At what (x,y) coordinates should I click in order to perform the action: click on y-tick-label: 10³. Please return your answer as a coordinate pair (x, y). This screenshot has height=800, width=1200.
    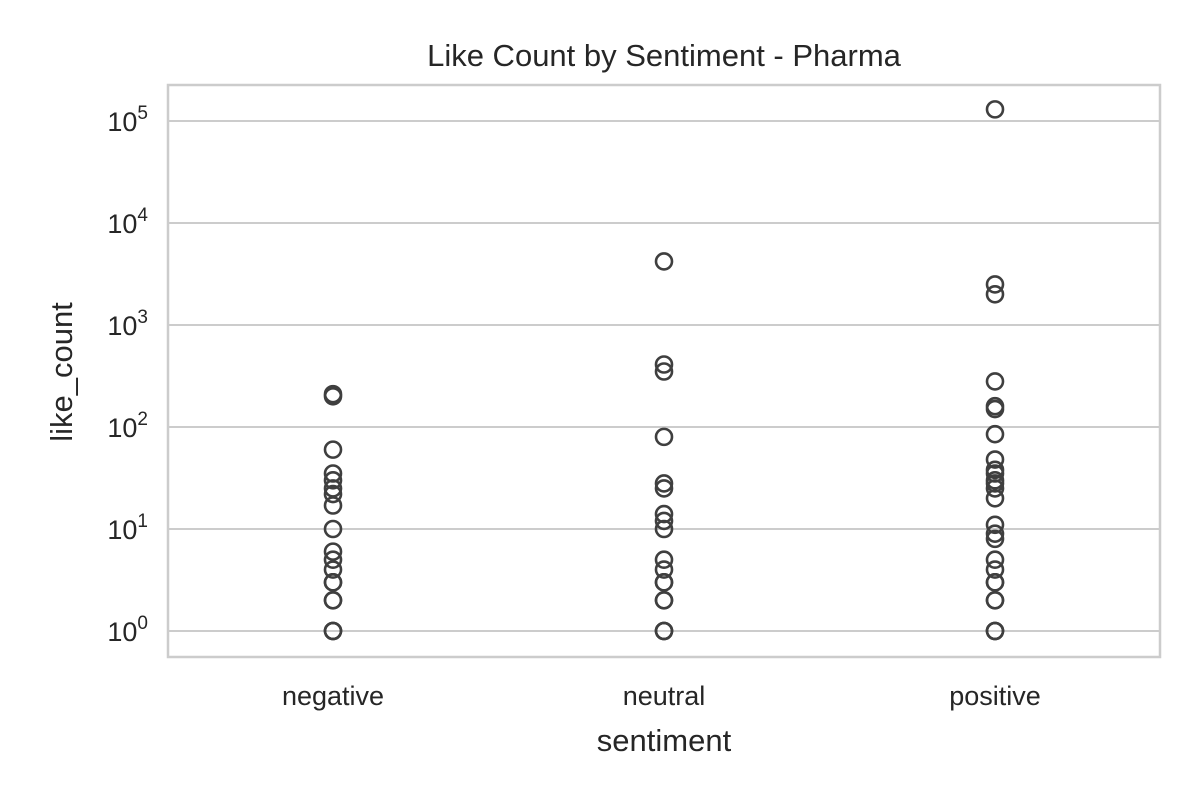
    Looking at the image, I should click on (127, 324).